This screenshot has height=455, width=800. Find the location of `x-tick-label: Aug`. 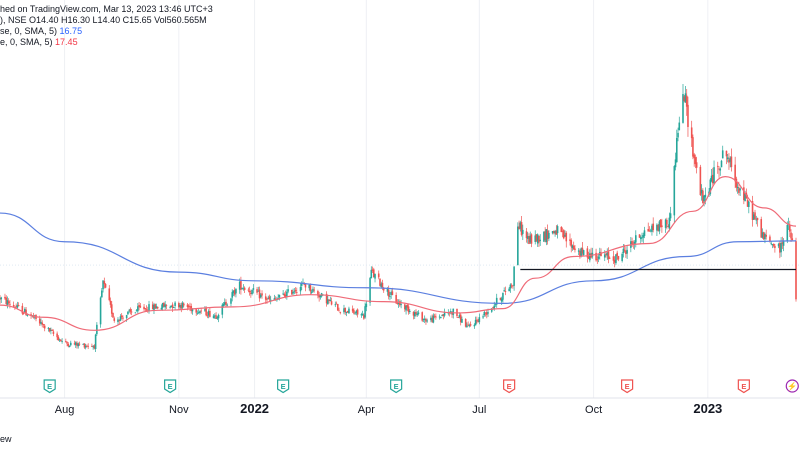

x-tick-label: Aug is located at coordinates (65, 410).